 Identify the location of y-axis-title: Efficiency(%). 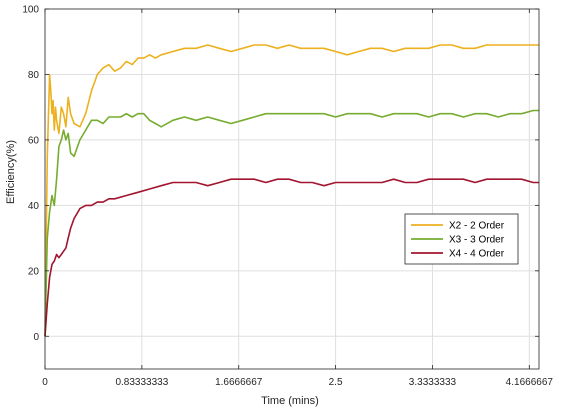
(11, 172).